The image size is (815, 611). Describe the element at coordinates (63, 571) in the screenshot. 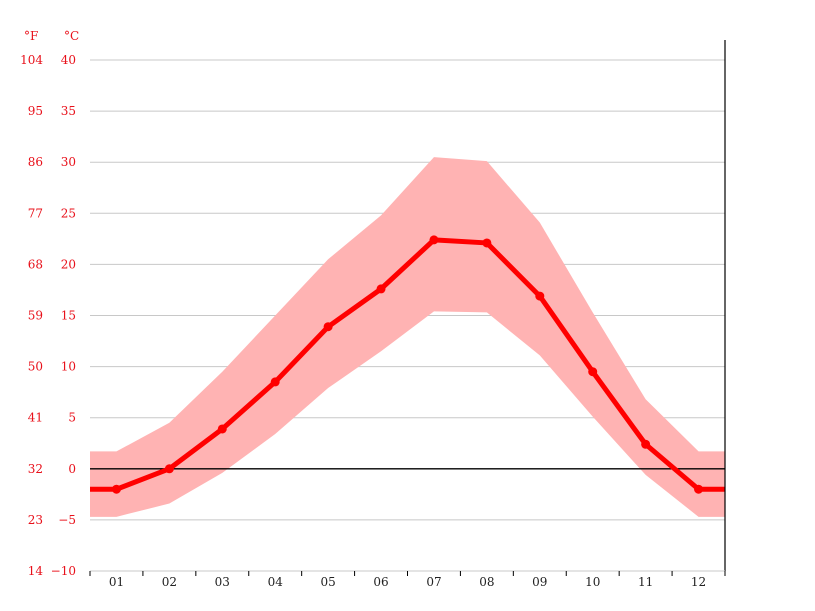

I see `y-tick-celsius: −10` at that location.